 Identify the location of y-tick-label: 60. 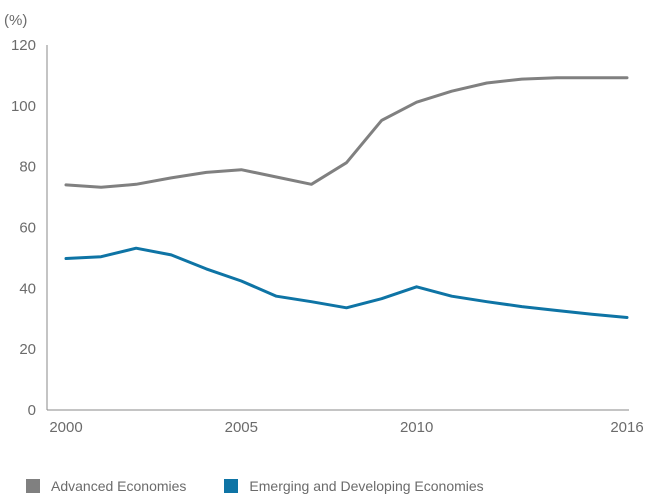
(27, 228).